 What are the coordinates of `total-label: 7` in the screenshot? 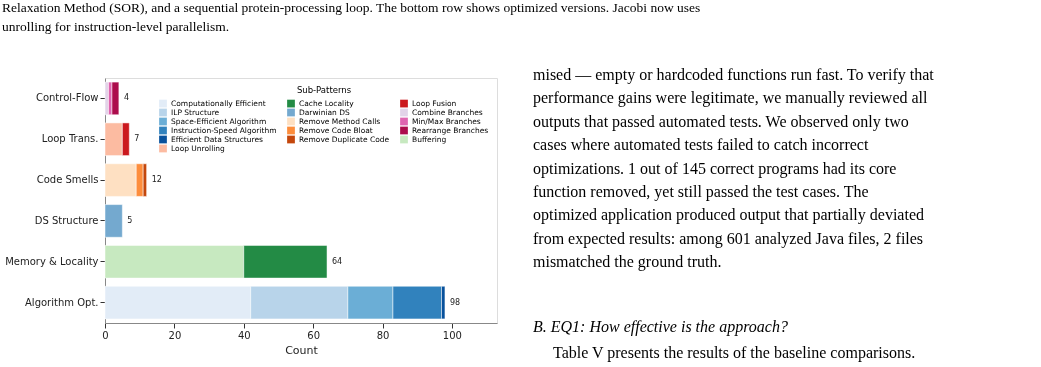 It's located at (137, 139).